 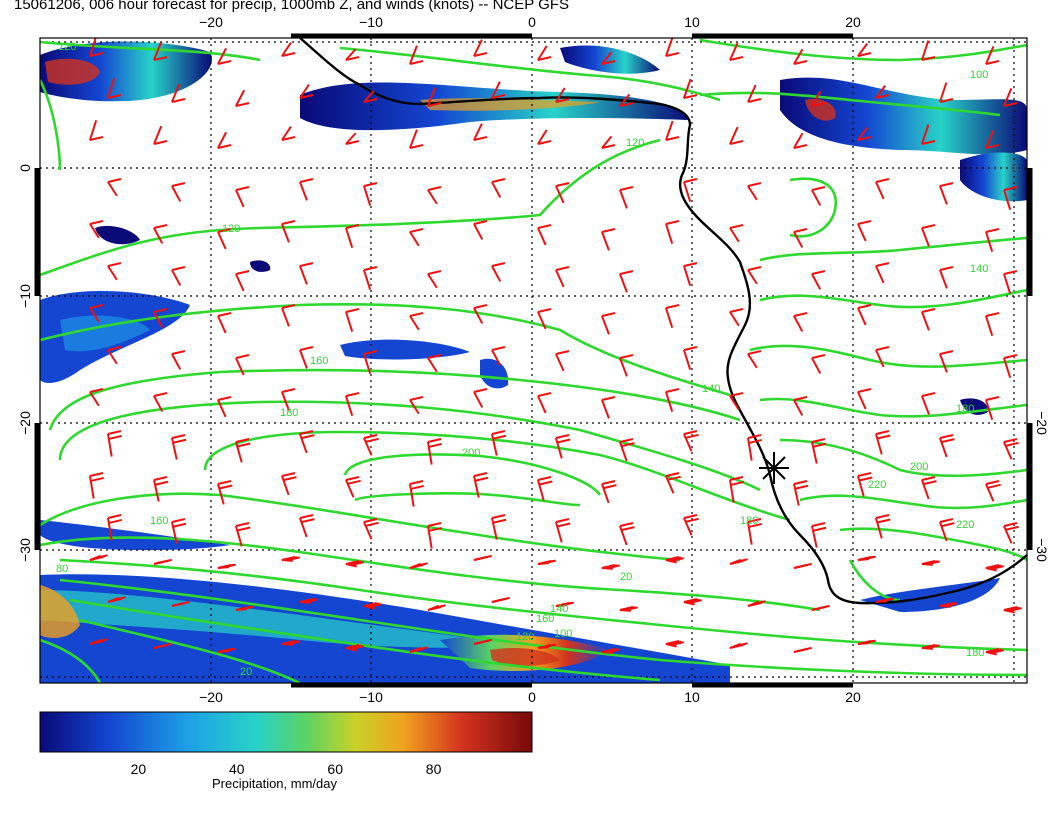 What do you see at coordinates (774, 468) in the screenshot?
I see `star-marker-icon` at bounding box center [774, 468].